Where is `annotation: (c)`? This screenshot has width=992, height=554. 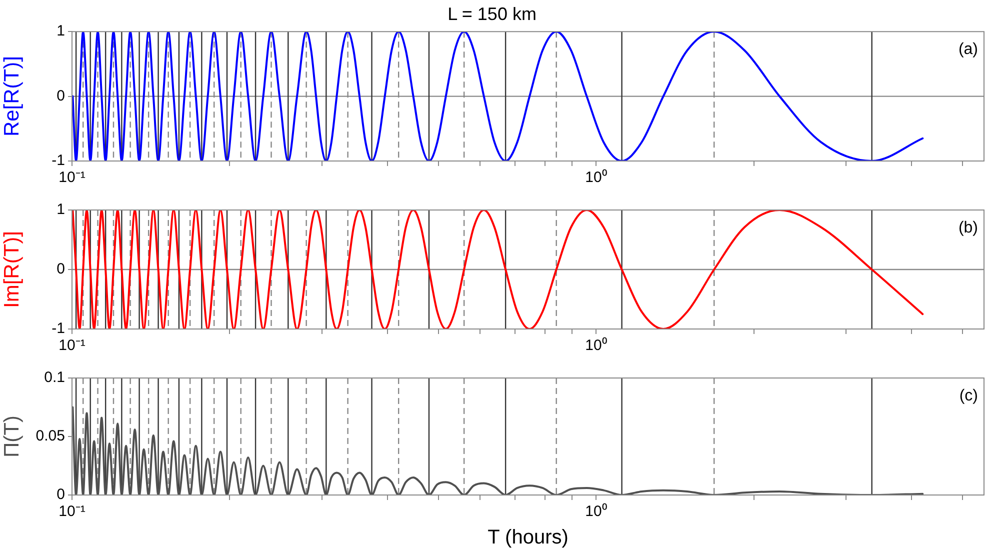 annotation: (c) is located at coordinates (968, 395).